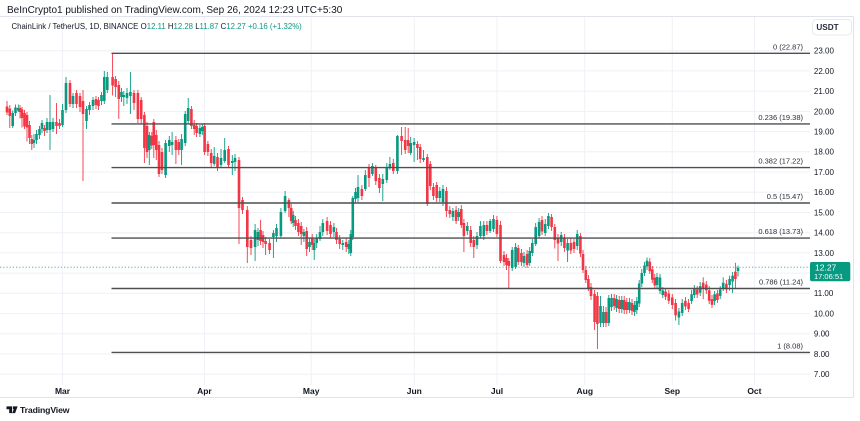  Describe the element at coordinates (311, 391) in the screenshot. I see `svg-text: May` at that location.